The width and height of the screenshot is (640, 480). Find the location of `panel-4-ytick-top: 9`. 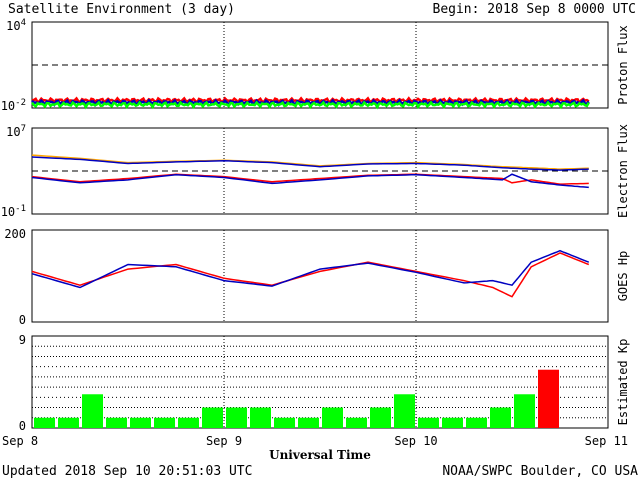

panel-4-ytick-top: 9 is located at coordinates (22, 340).